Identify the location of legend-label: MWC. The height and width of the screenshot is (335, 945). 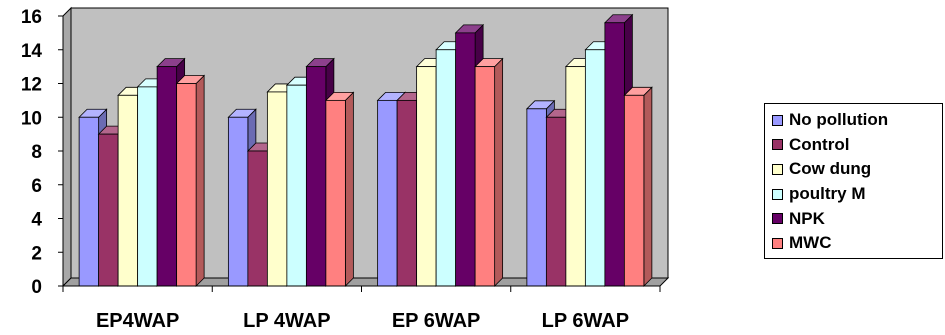
(810, 243).